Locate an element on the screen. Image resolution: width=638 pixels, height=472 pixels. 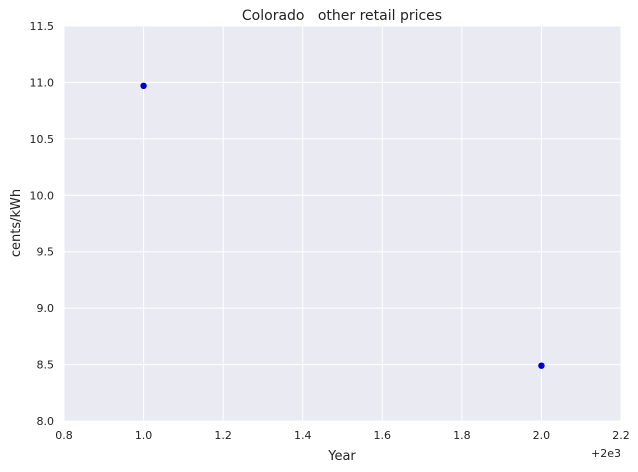
y-tick-label: 9.5 is located at coordinates (46, 252).